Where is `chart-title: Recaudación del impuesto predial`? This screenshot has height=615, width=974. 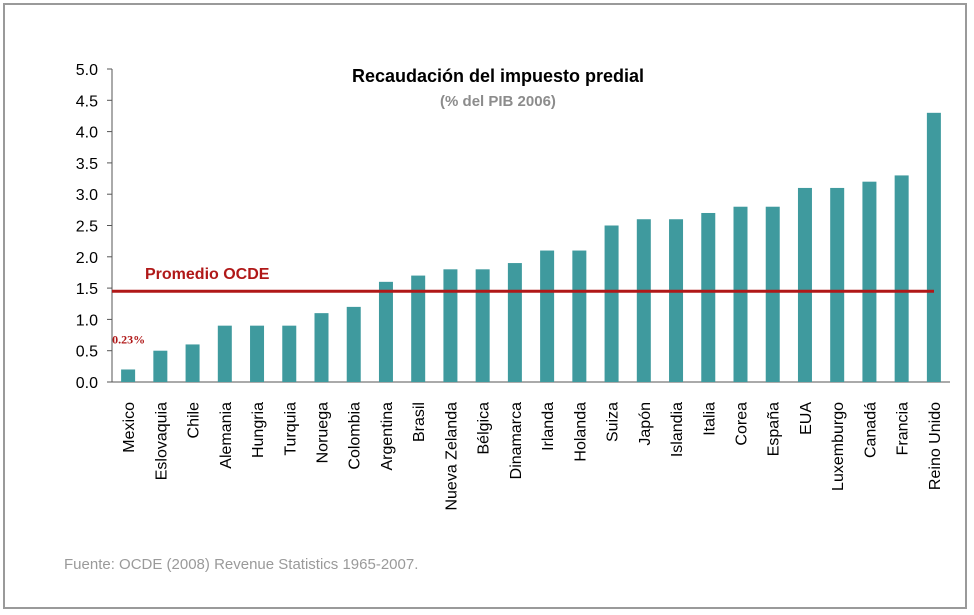 chart-title: Recaudación del impuesto predial is located at coordinates (498, 76).